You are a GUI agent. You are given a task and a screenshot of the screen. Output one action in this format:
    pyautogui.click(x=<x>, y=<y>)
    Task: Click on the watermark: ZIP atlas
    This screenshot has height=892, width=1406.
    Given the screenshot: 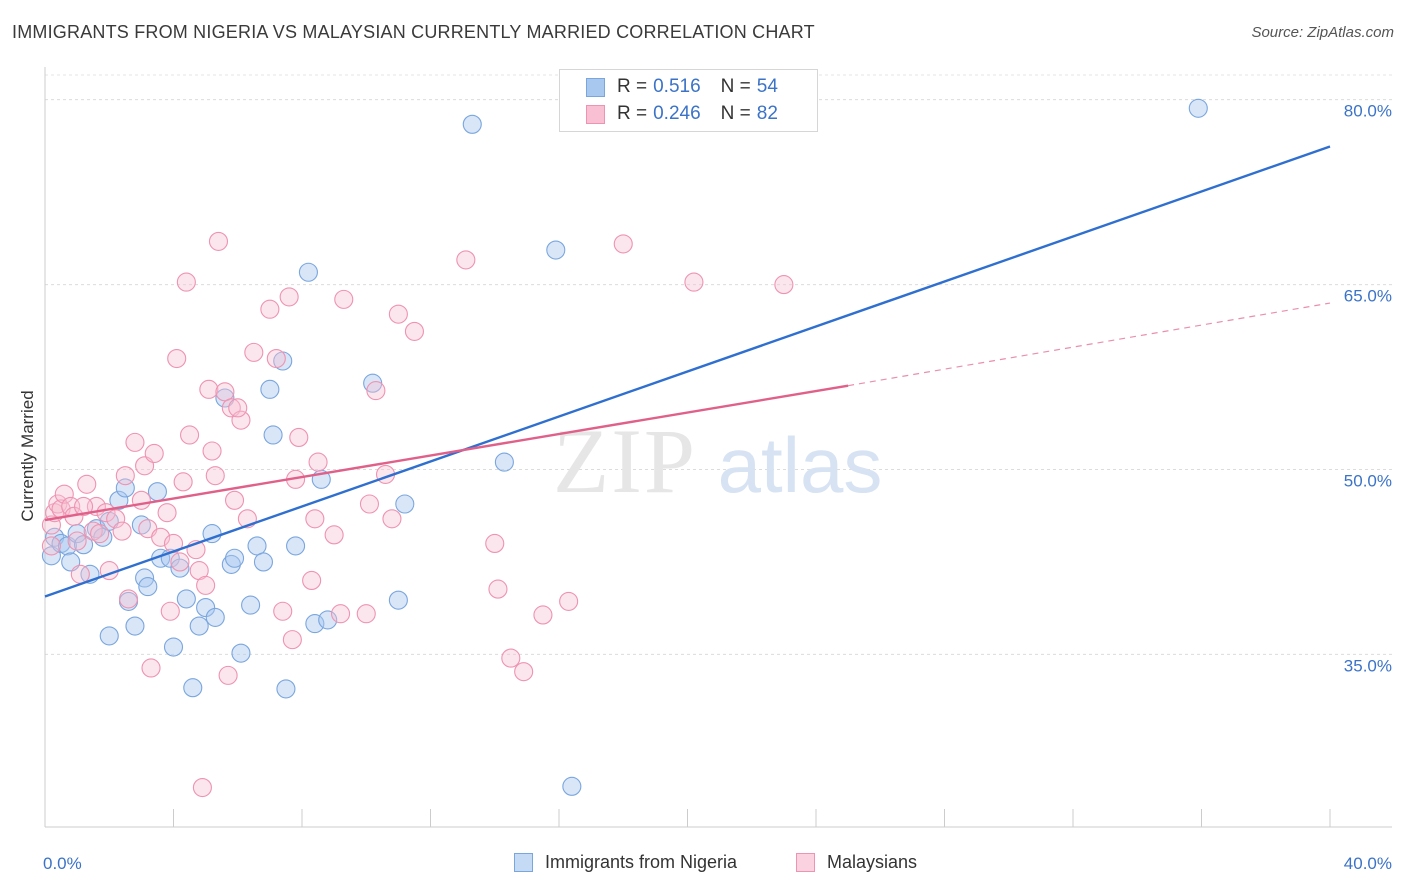 What is the action you would take?
    pyautogui.click(x=717, y=461)
    